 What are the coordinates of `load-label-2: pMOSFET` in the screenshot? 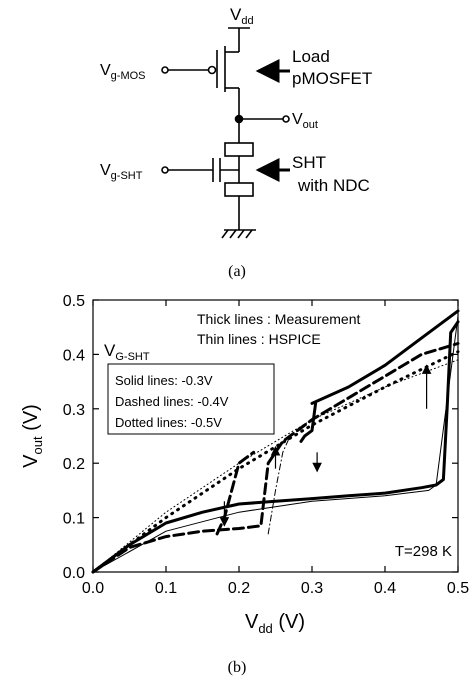 It's located at (332, 78).